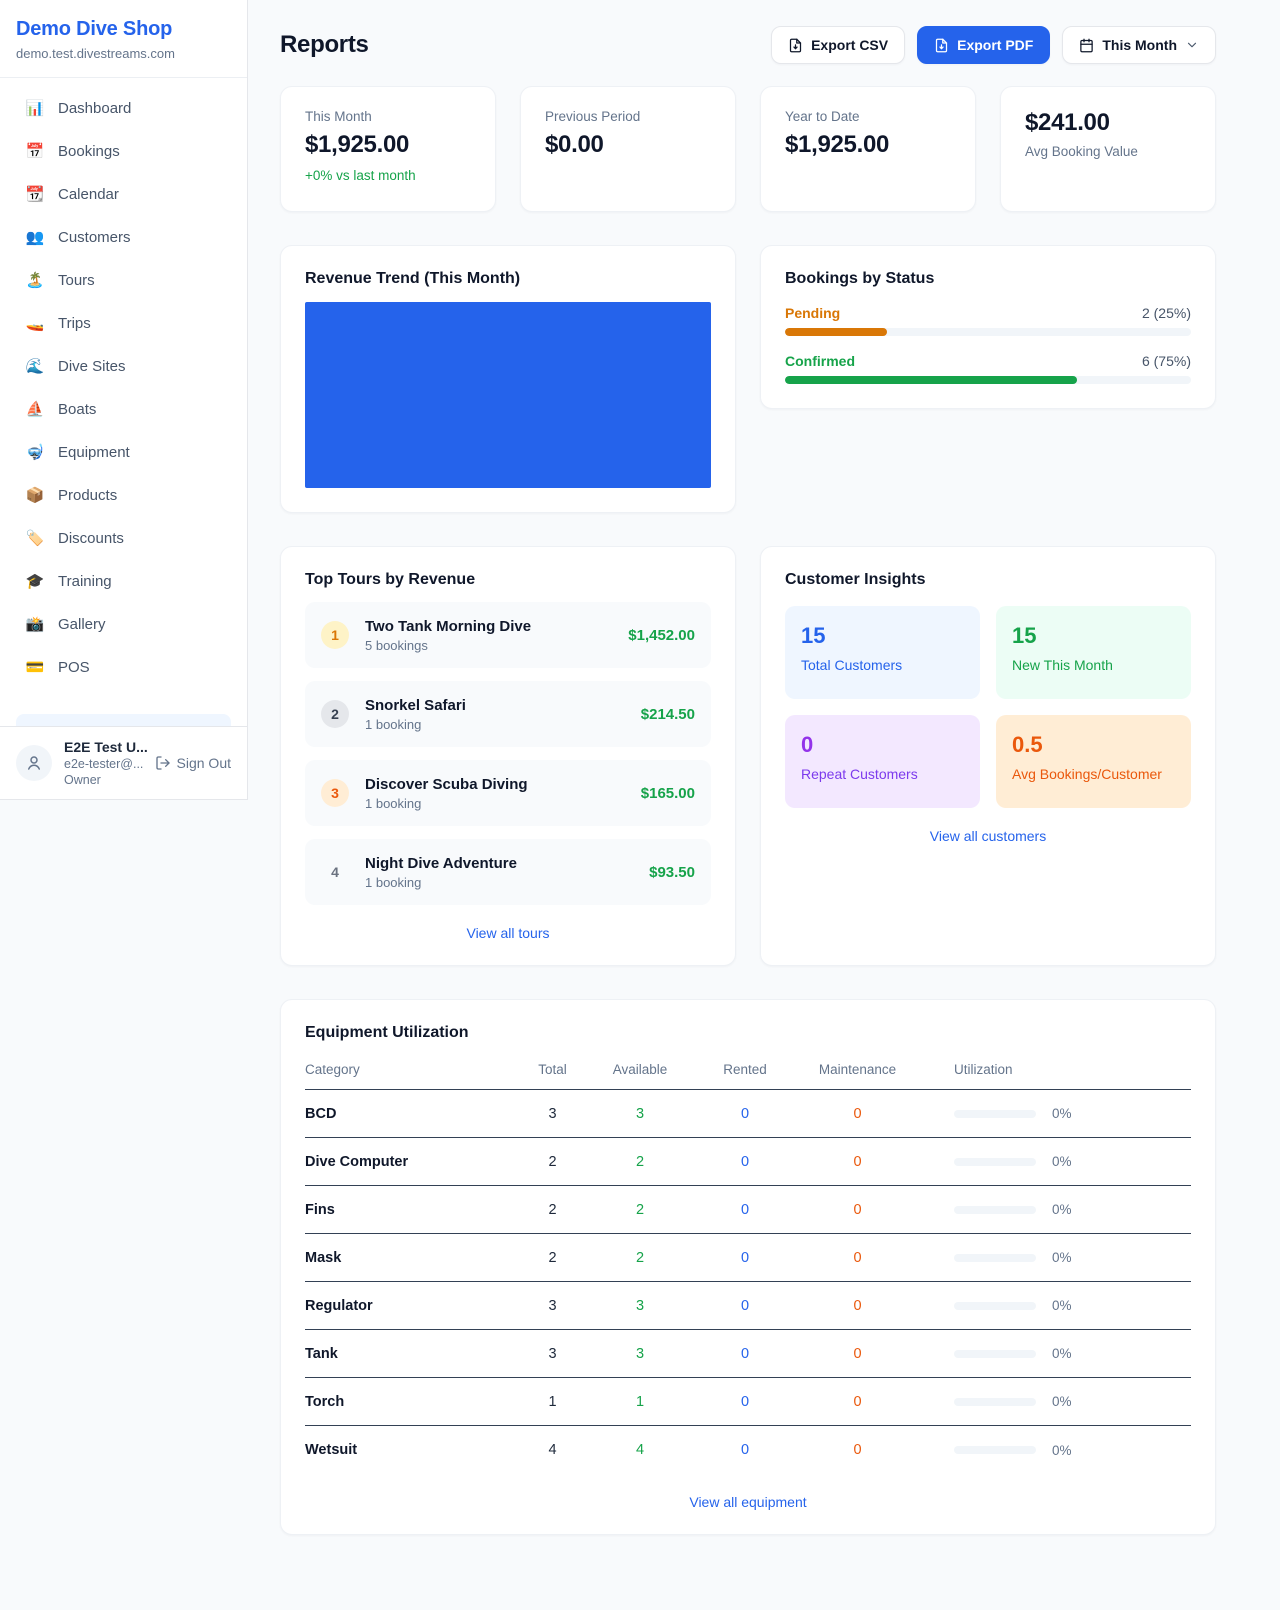 The width and height of the screenshot is (1280, 1610). What do you see at coordinates (94, 29) in the screenshot?
I see `brand-title: Demo Dive Shop` at bounding box center [94, 29].